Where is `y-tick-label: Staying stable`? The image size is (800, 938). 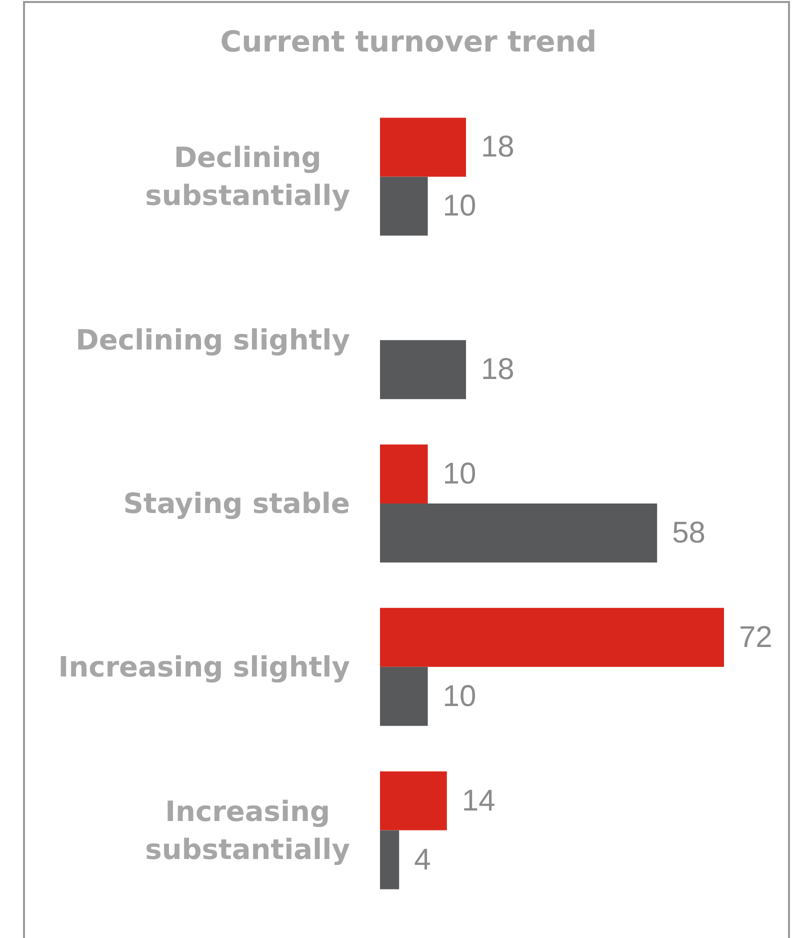 y-tick-label: Staying stable is located at coordinates (236, 503).